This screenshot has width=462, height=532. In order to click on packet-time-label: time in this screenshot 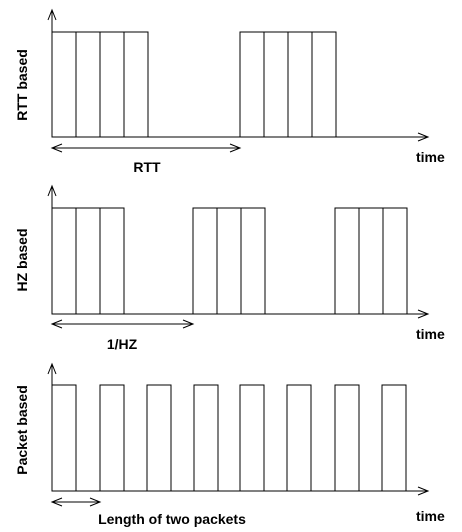, I will do `click(430, 516)`.